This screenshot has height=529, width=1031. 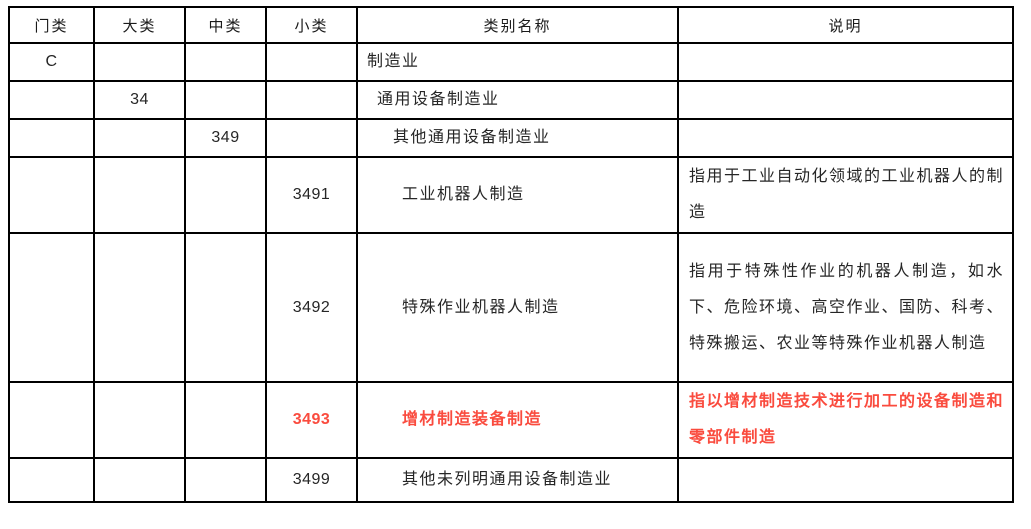 I want to click on table-row: 3491 工业机器人制造 指用于工业自动化领域的工业机器人的制造, so click(x=511, y=195).